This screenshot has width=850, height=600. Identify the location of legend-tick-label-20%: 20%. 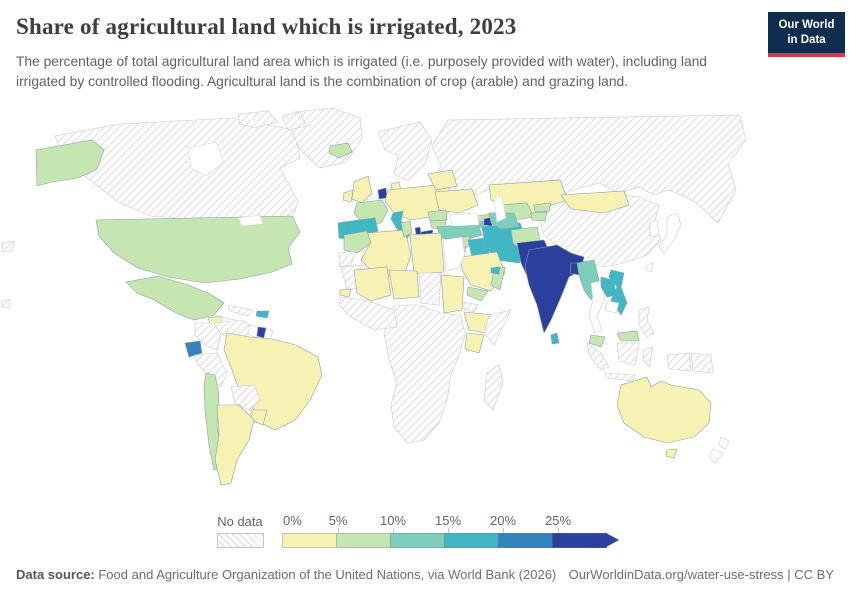
(503, 520).